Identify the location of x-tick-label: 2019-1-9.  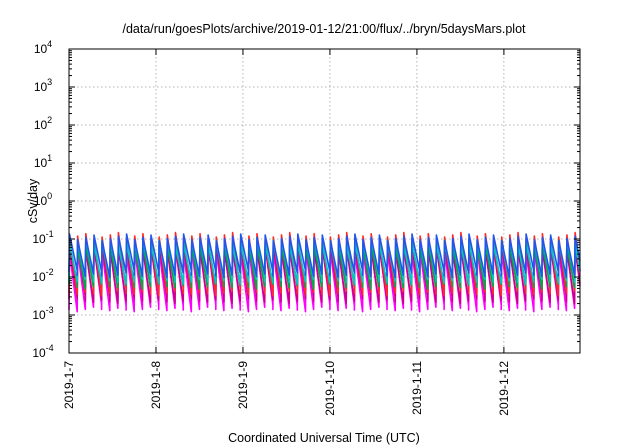
(243, 385).